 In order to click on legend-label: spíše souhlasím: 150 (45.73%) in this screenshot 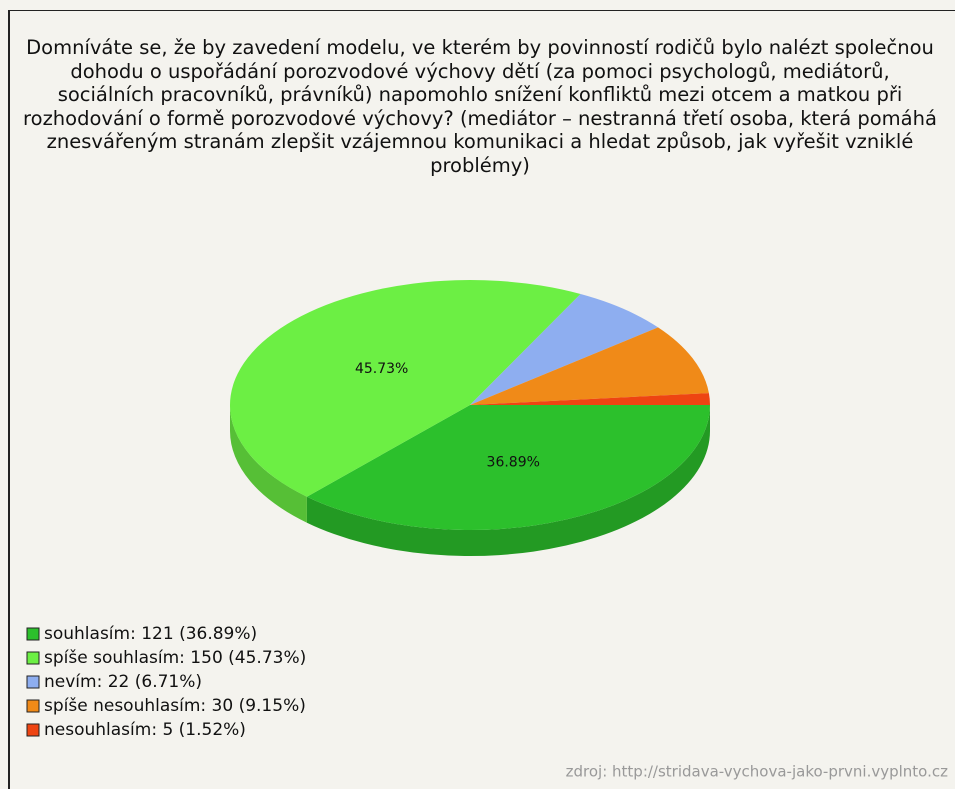, I will do `click(175, 658)`.